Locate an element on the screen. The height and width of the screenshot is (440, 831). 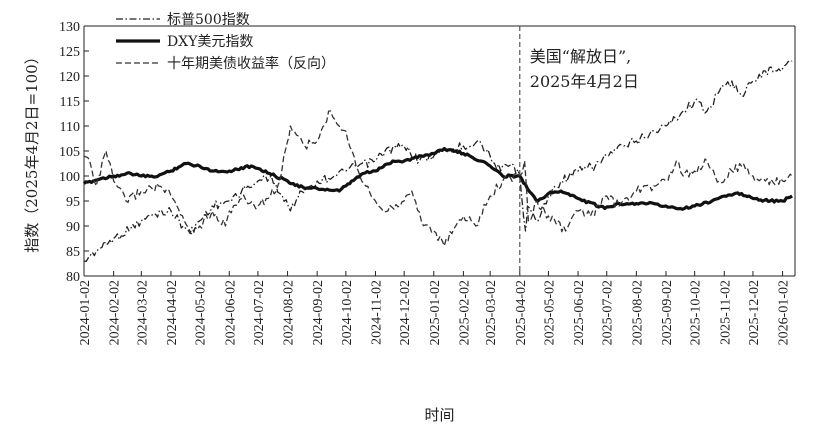
y-tick-label: 115 is located at coordinates (70, 102).